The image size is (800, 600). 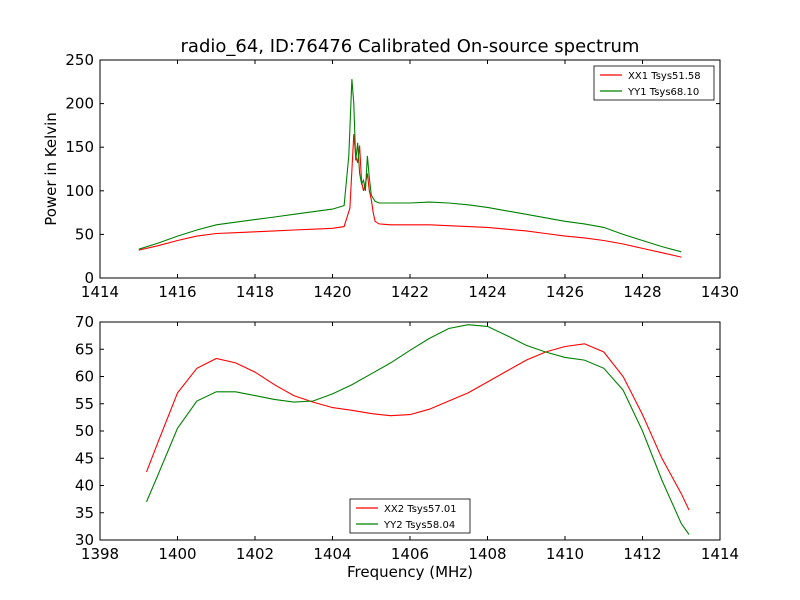 What do you see at coordinates (79, 104) in the screenshot?
I see `y-tick-label: 200` at bounding box center [79, 104].